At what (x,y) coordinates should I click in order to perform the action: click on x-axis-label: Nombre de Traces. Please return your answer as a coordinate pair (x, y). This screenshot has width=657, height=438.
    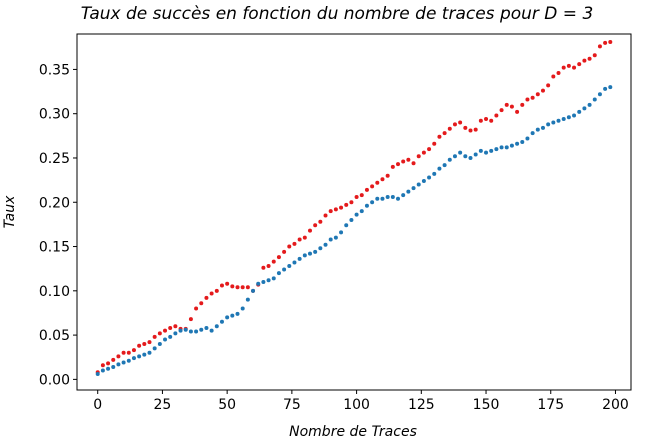
    Looking at the image, I should click on (353, 431).